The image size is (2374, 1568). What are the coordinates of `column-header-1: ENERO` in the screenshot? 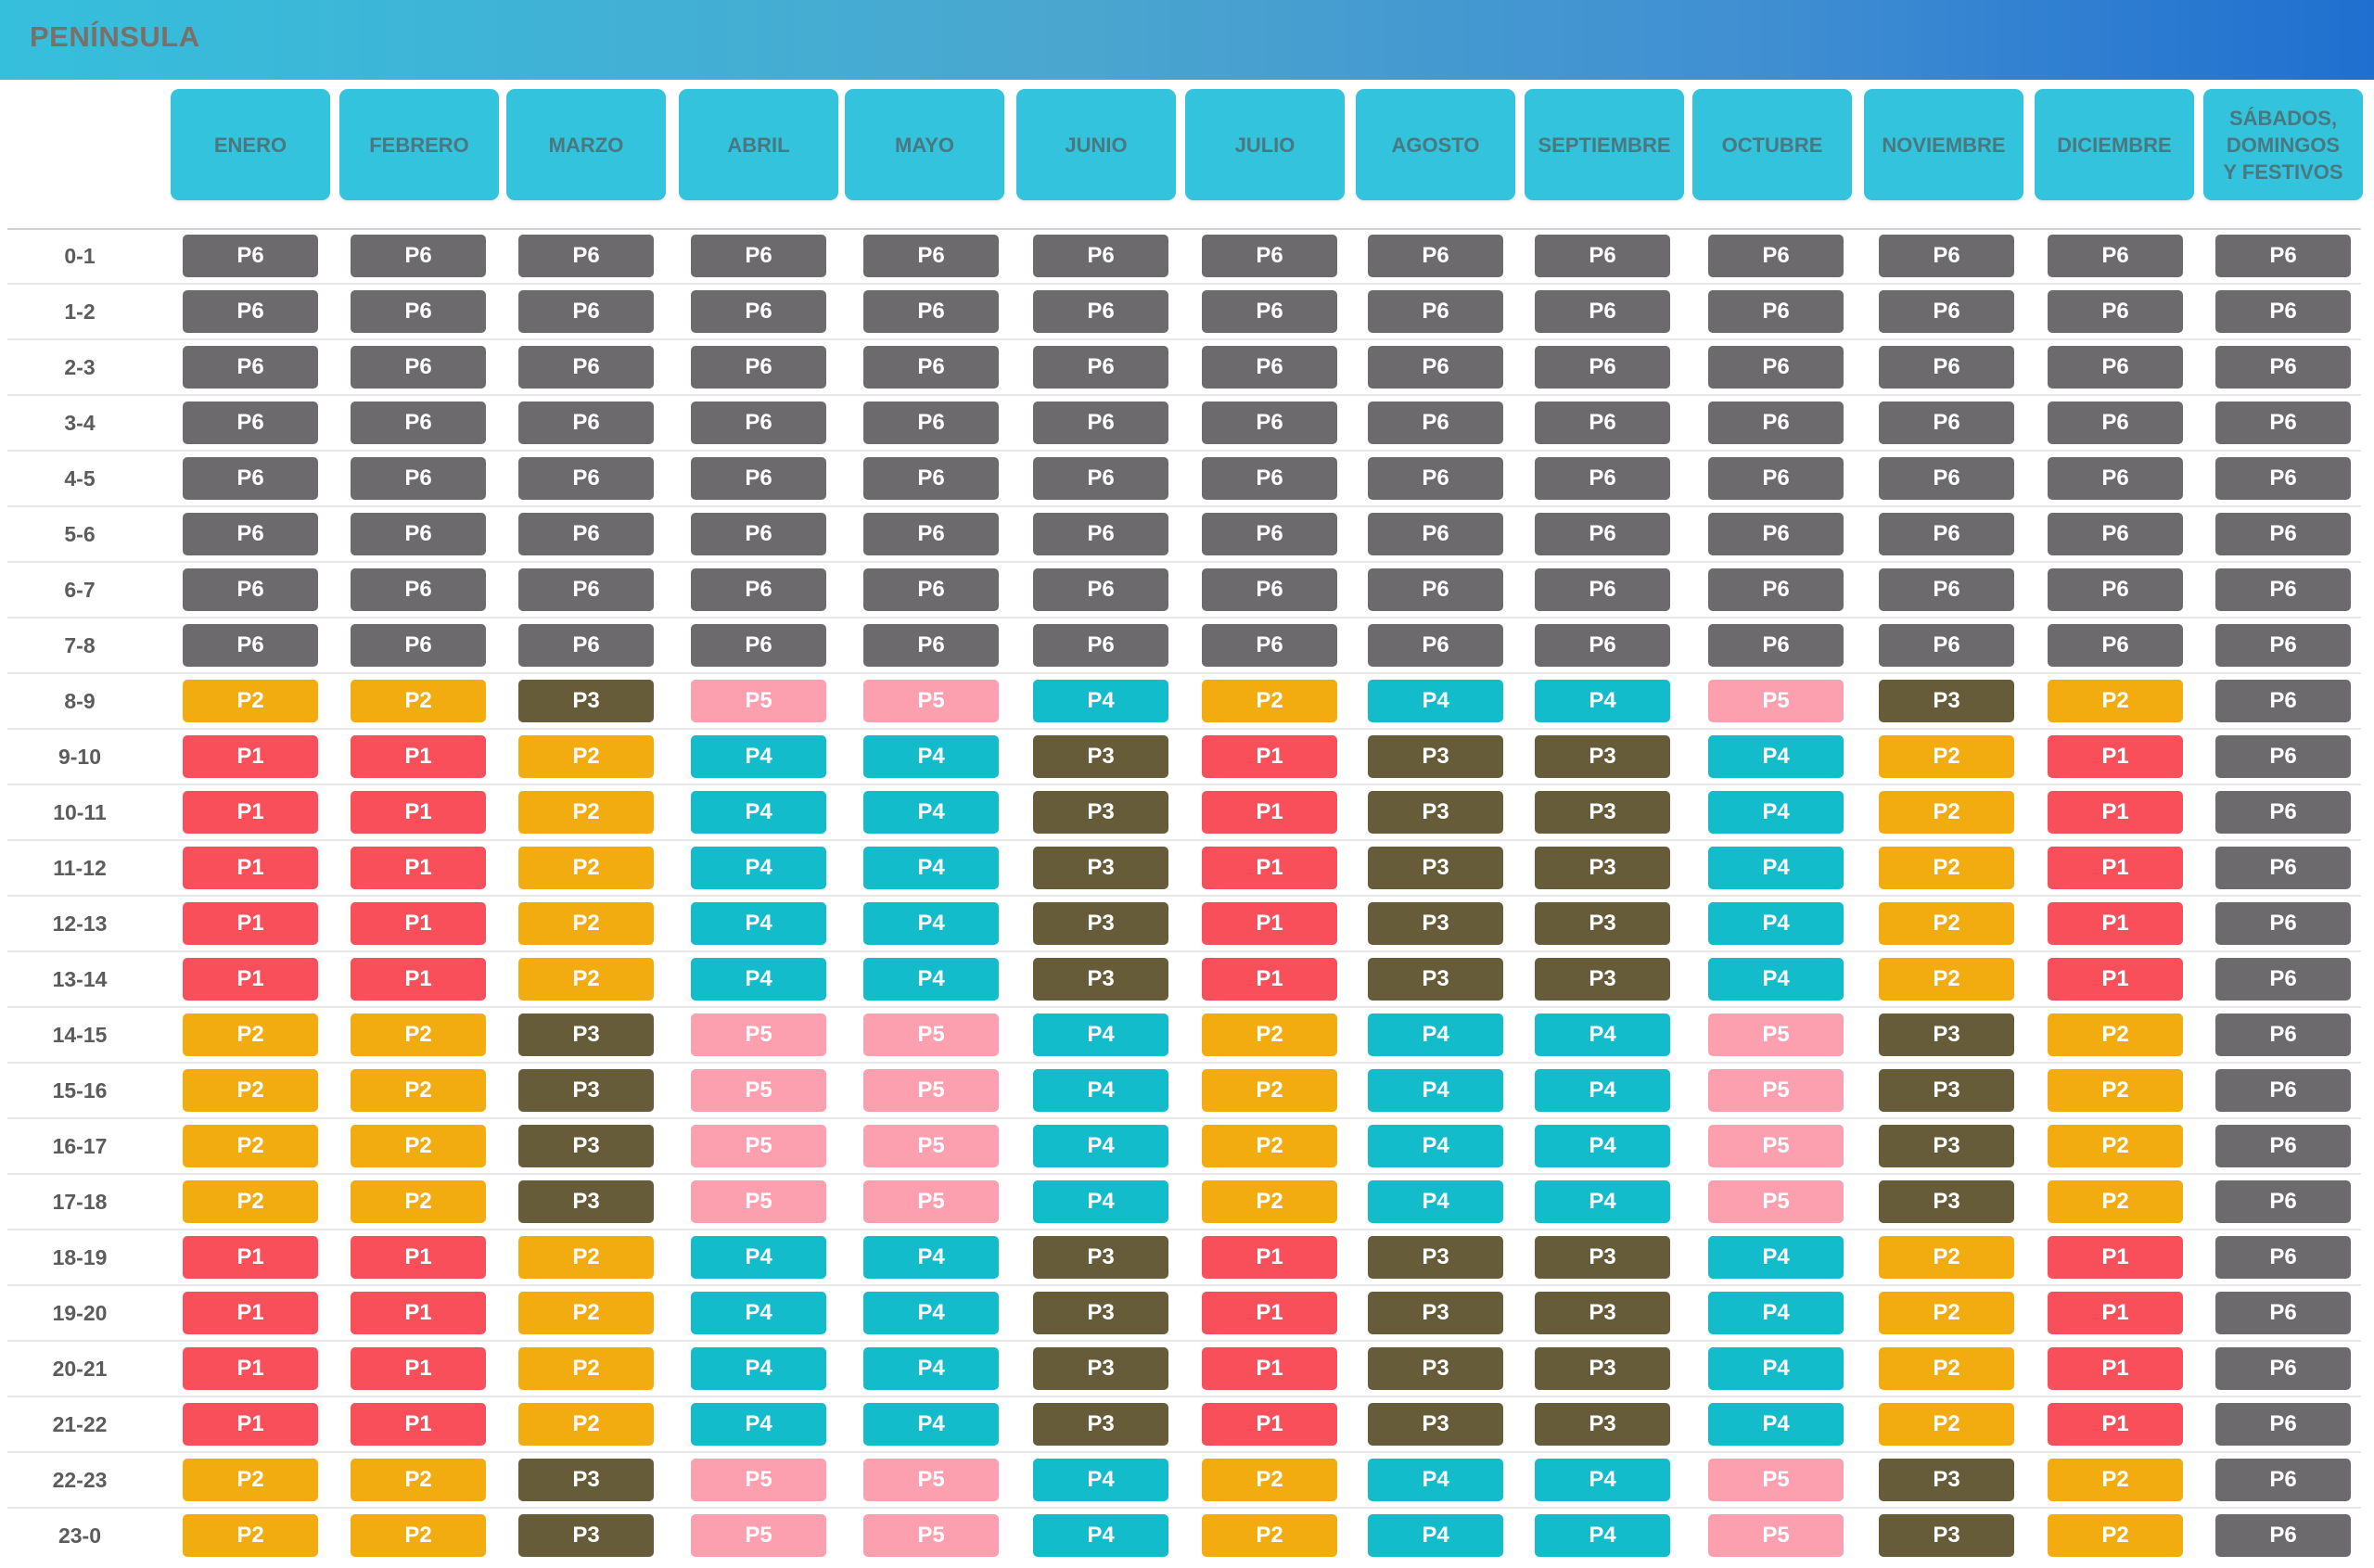 It's located at (250, 144).